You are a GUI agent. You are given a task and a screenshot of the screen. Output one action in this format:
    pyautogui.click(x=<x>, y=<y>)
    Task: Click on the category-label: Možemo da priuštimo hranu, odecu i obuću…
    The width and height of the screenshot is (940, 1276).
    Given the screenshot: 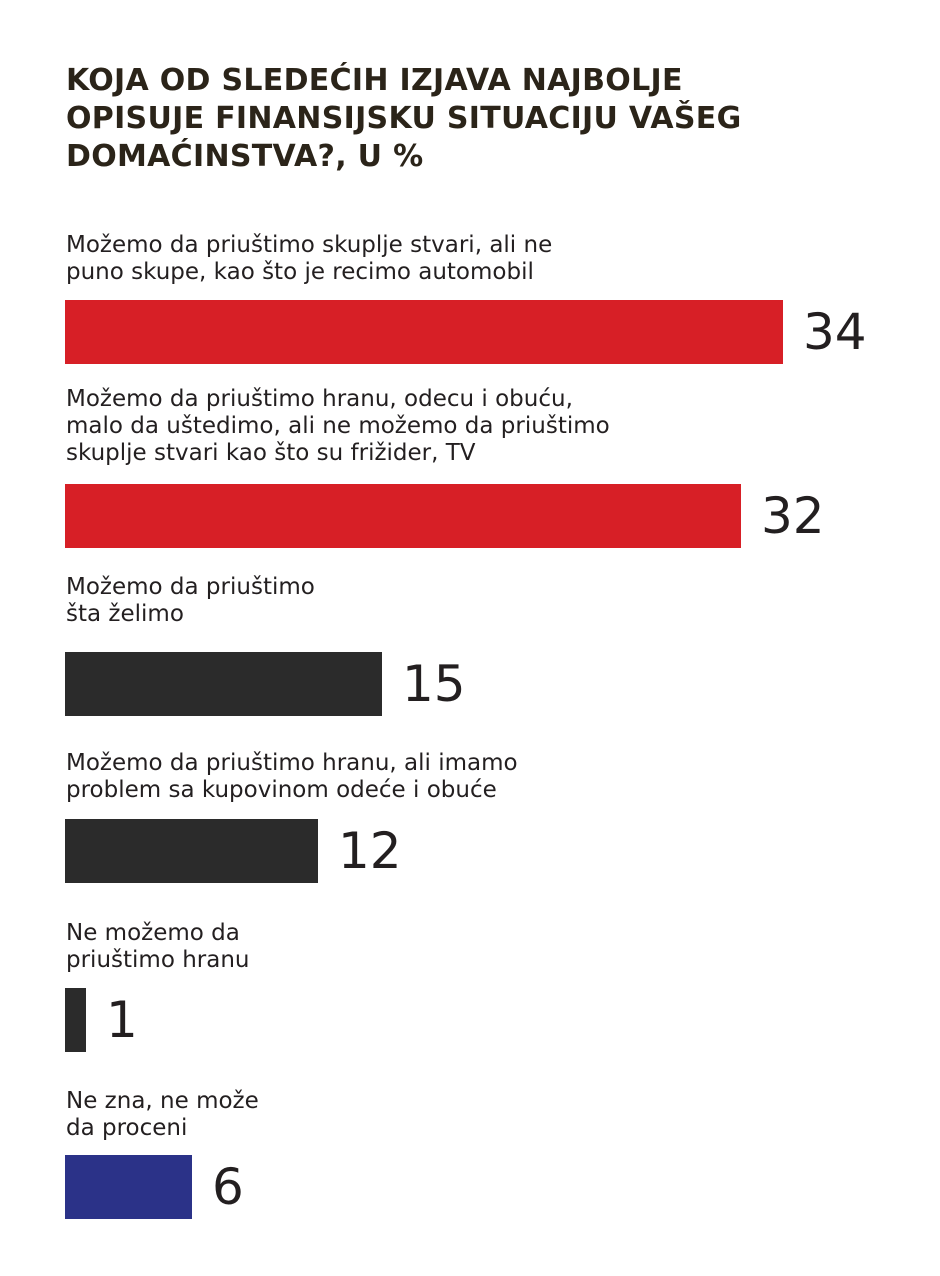 What is the action you would take?
    pyautogui.click(x=338, y=426)
    